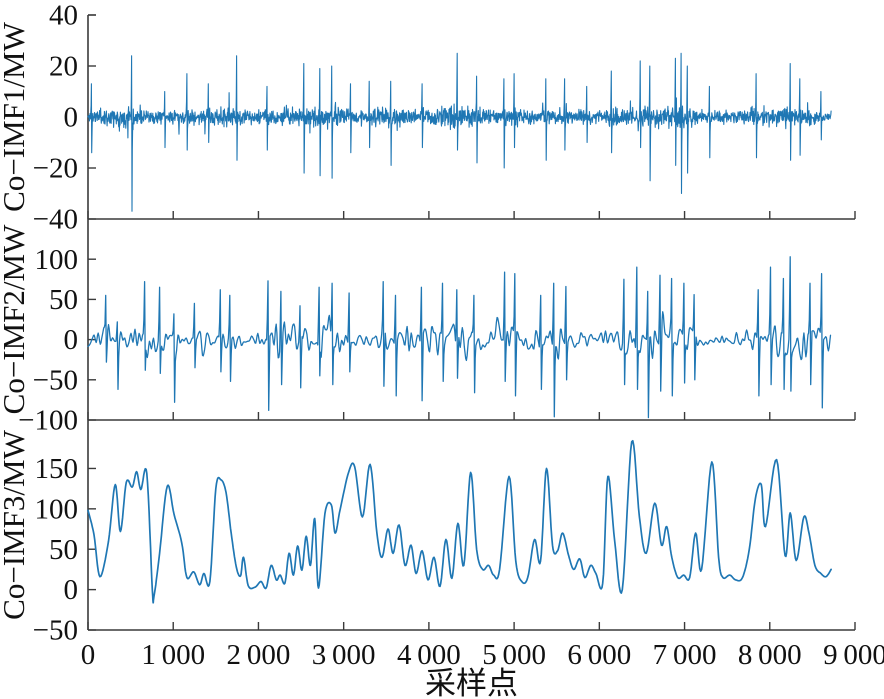 This screenshot has height=699, width=884. What do you see at coordinates (15, 524) in the screenshot?
I see `y-axis-label: Co−IMF3/MW` at bounding box center [15, 524].